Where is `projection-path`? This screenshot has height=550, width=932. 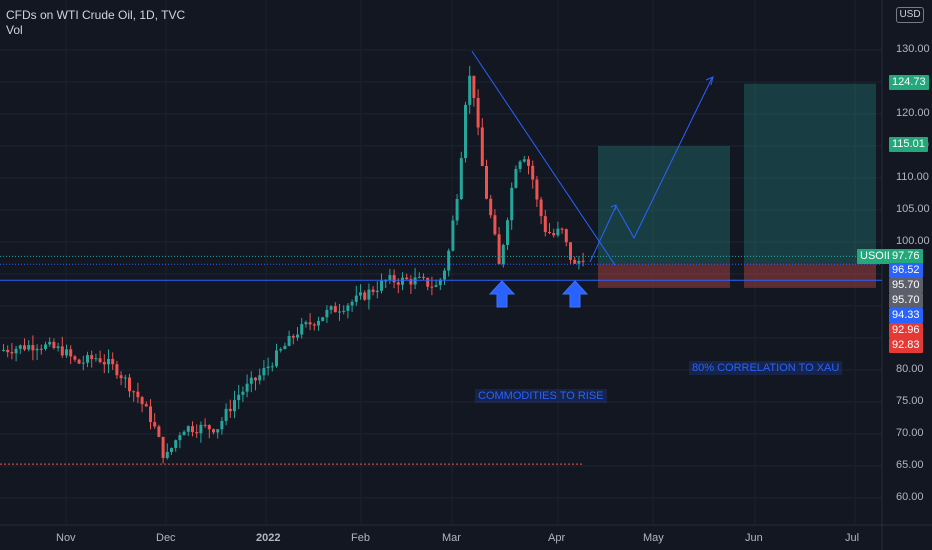 projection-path is located at coordinates (651, 170).